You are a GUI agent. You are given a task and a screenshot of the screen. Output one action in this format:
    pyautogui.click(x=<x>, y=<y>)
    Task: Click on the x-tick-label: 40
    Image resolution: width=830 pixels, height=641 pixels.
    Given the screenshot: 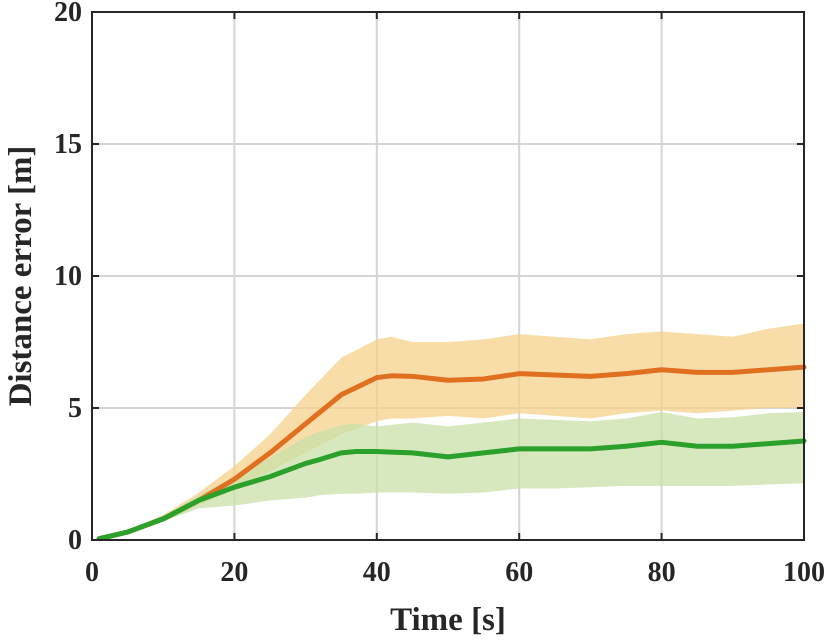 What is the action you would take?
    pyautogui.click(x=377, y=572)
    